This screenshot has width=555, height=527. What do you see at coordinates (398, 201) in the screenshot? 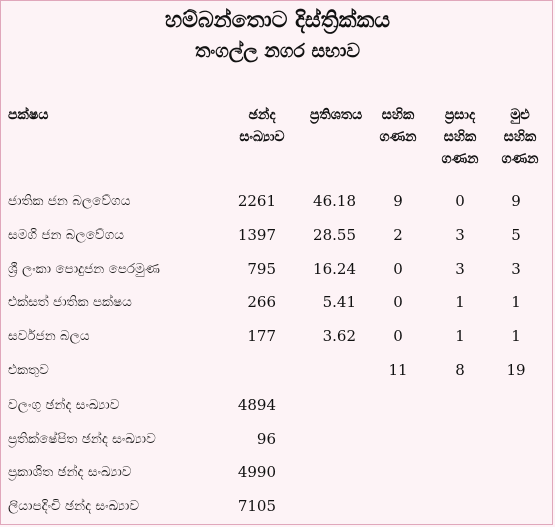
I see `row-seats: 9` at bounding box center [398, 201].